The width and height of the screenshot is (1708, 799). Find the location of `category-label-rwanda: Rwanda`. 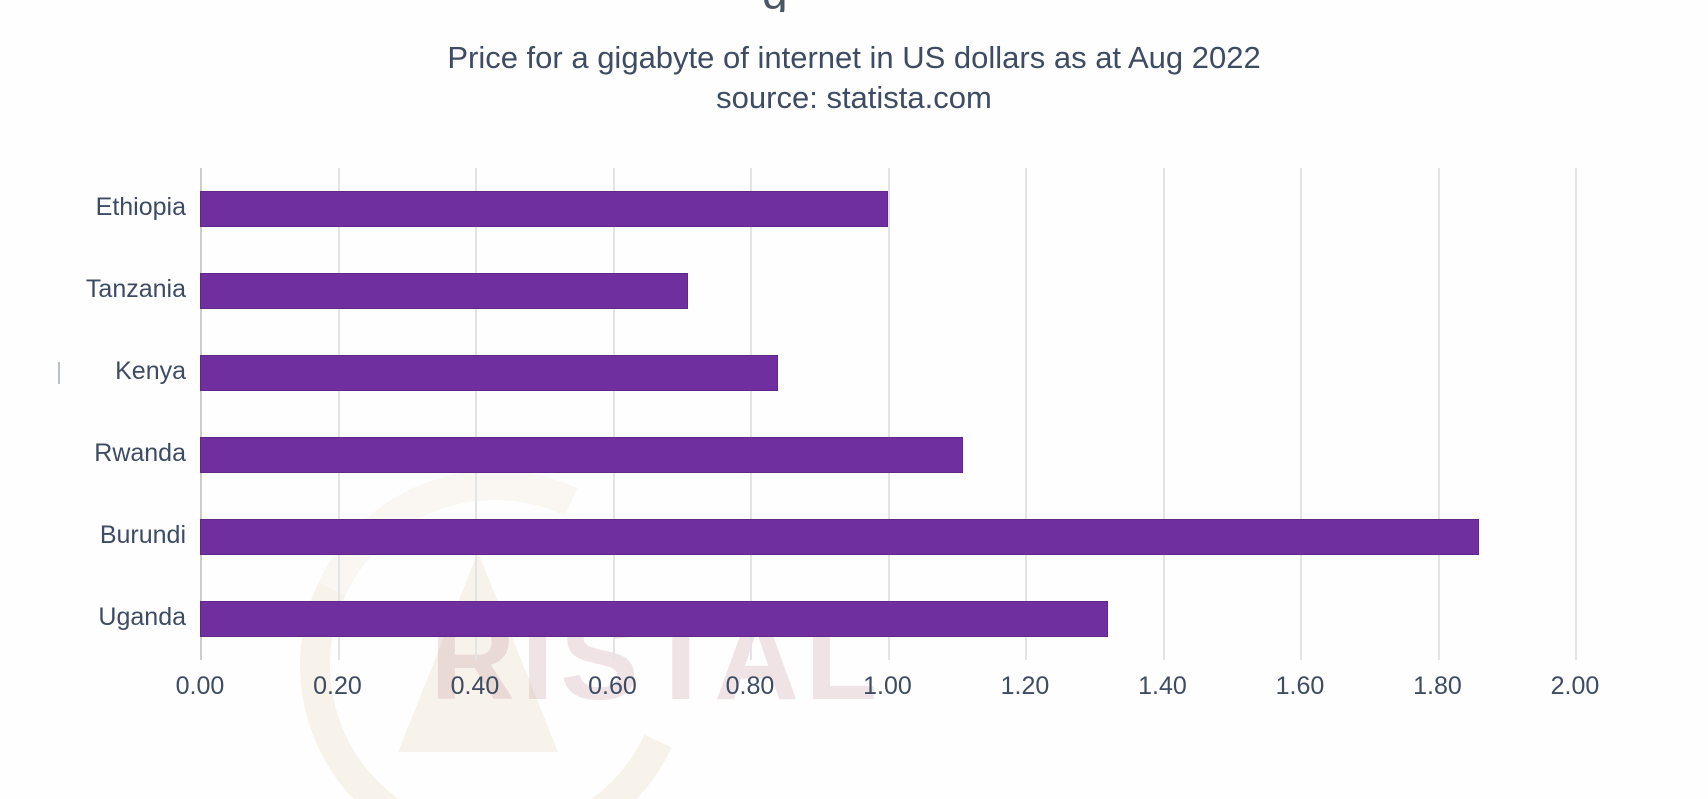

category-label-rwanda: Rwanda is located at coordinates (140, 453).